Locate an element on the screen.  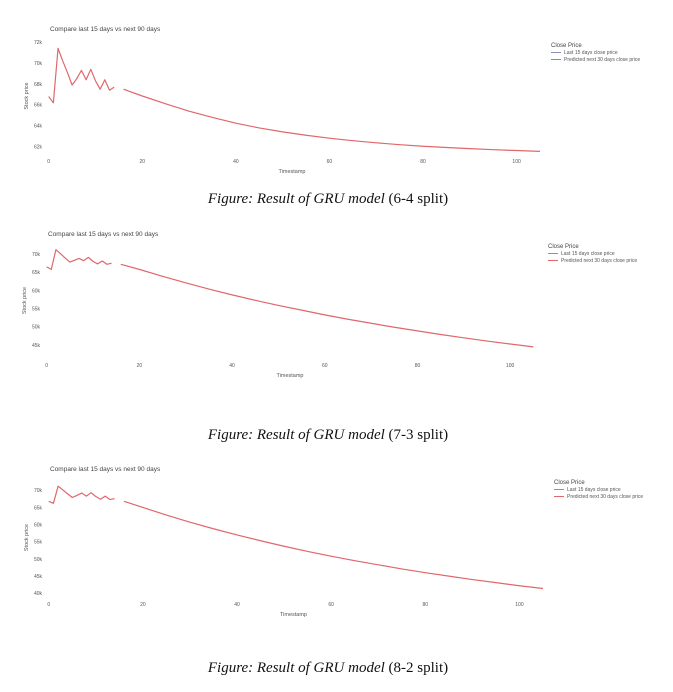
y-tick-label: 66k is located at coordinates (38, 106).